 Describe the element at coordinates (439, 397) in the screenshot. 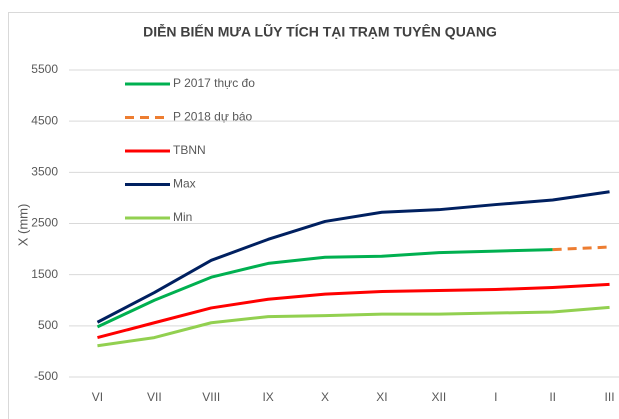

I see `x-tick-label: XII` at that location.